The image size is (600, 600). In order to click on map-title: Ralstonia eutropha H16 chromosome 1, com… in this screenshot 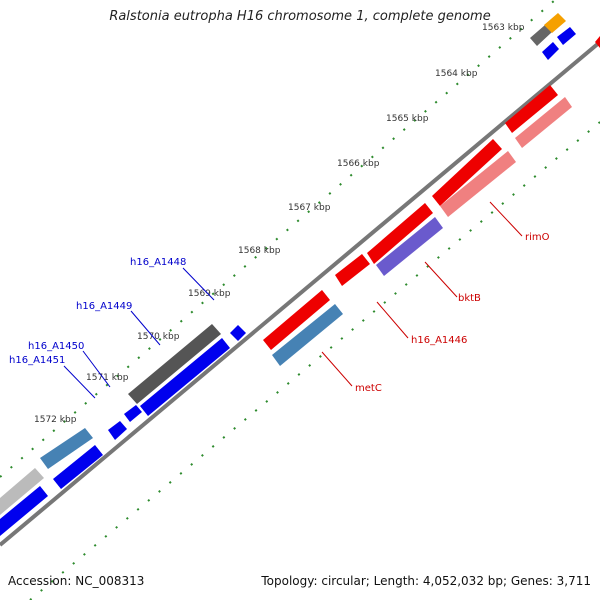, I will do `click(300, 16)`.